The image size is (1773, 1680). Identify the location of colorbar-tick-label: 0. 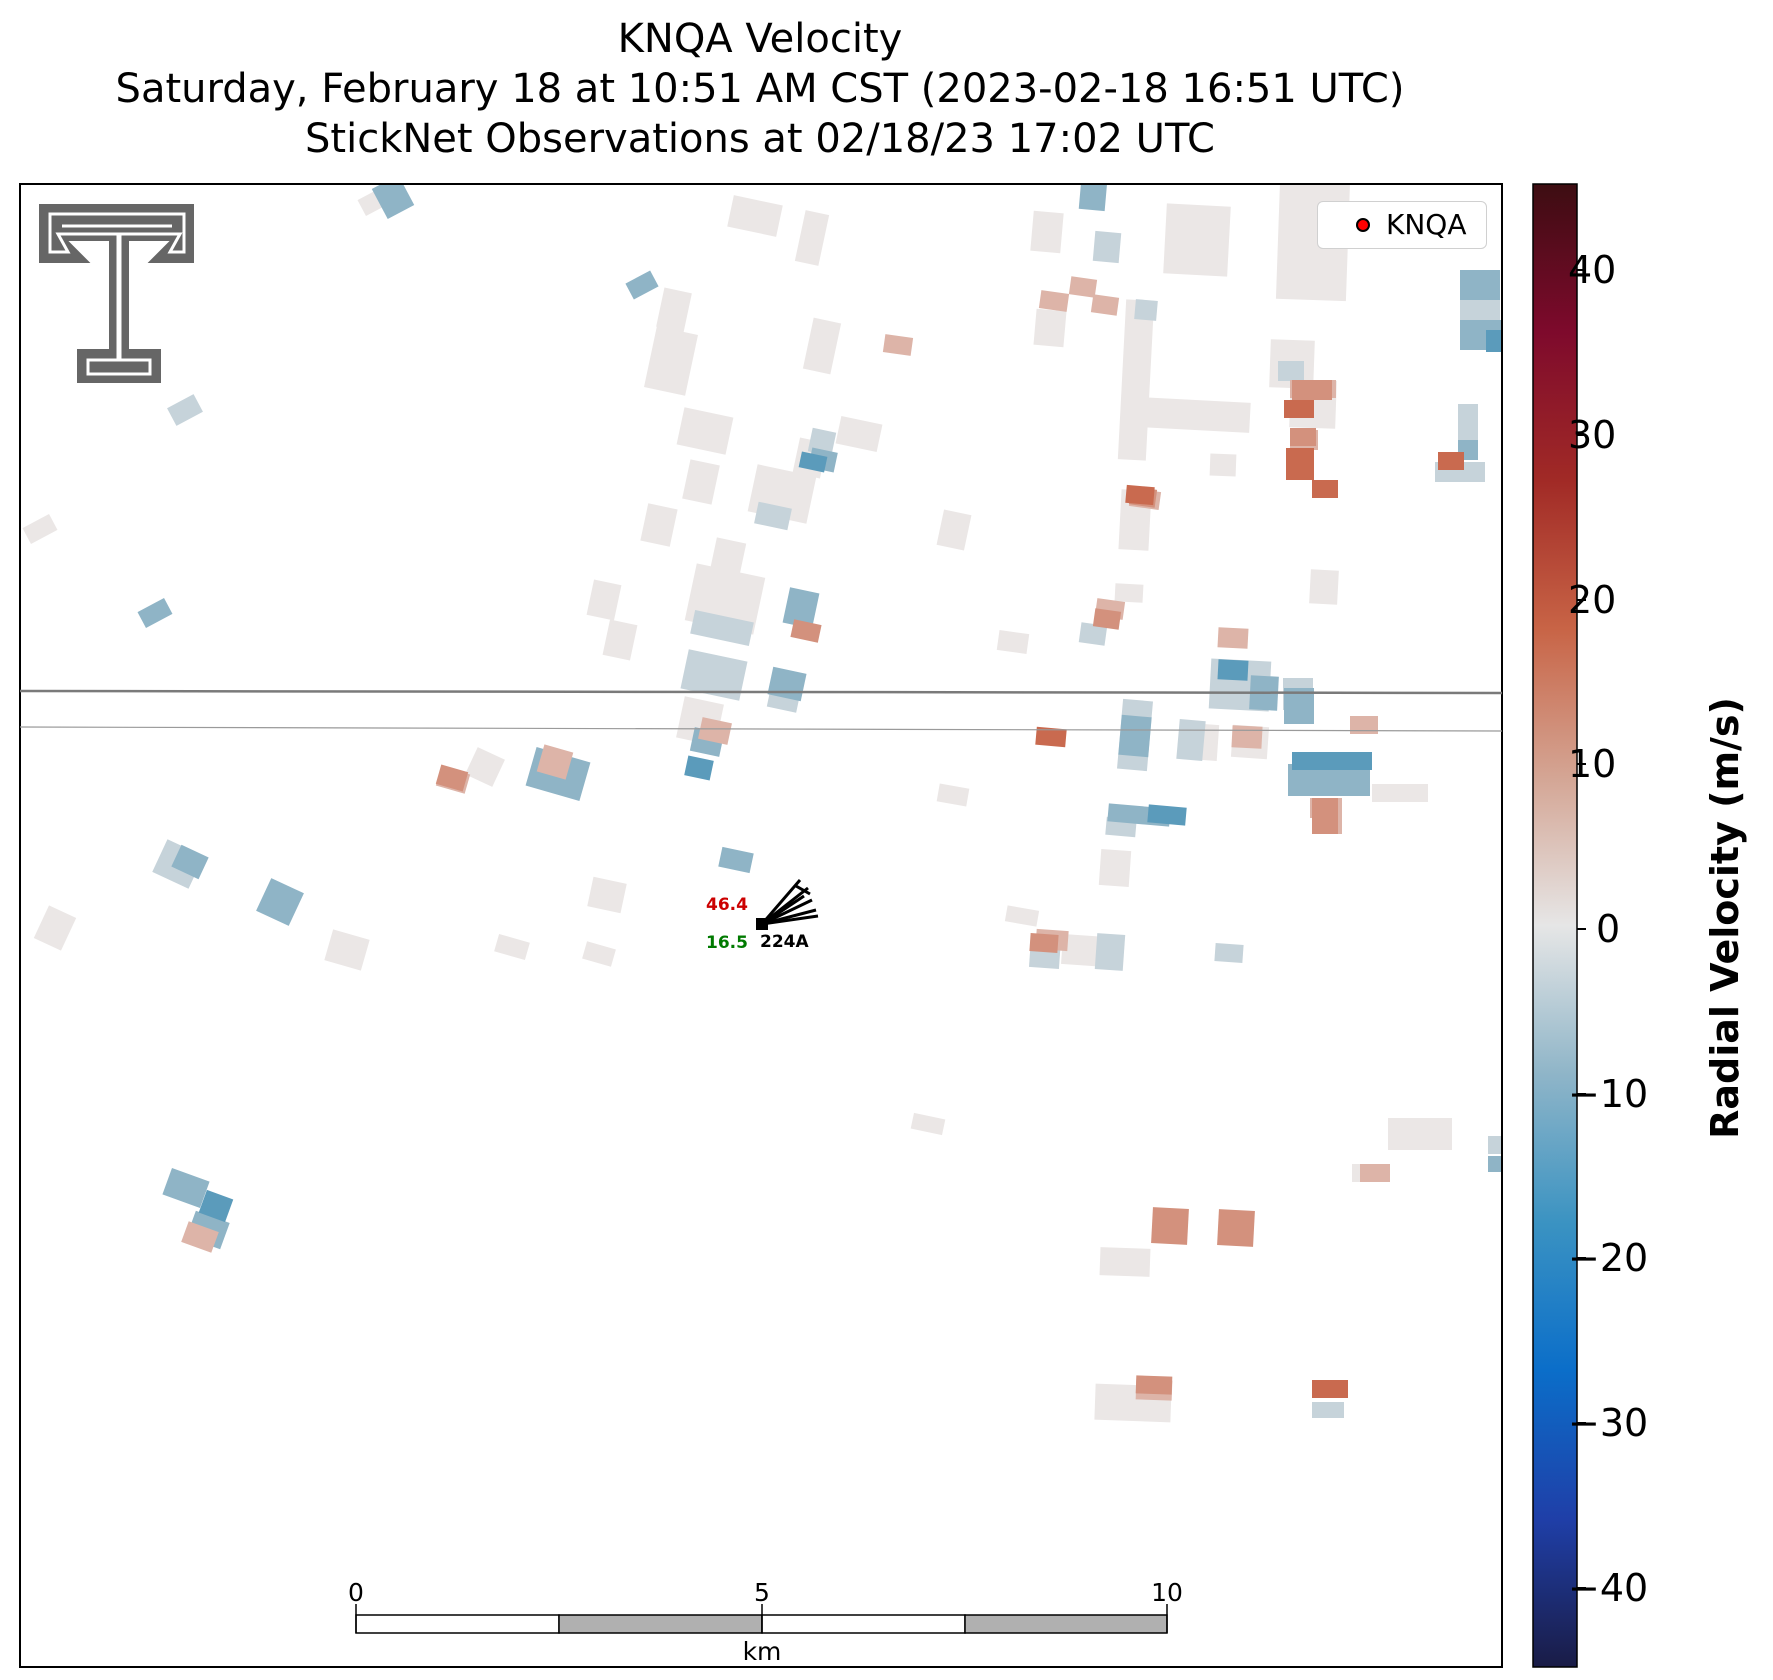
(1608, 929).